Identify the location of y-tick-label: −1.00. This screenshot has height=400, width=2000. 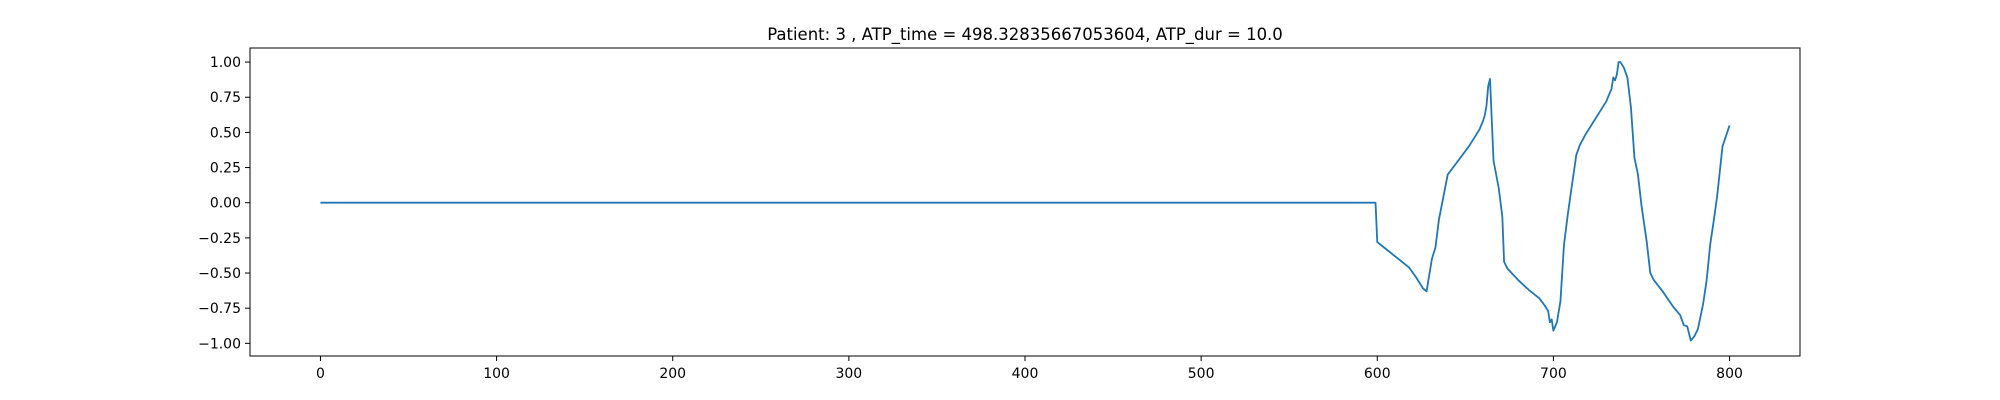
(219, 344).